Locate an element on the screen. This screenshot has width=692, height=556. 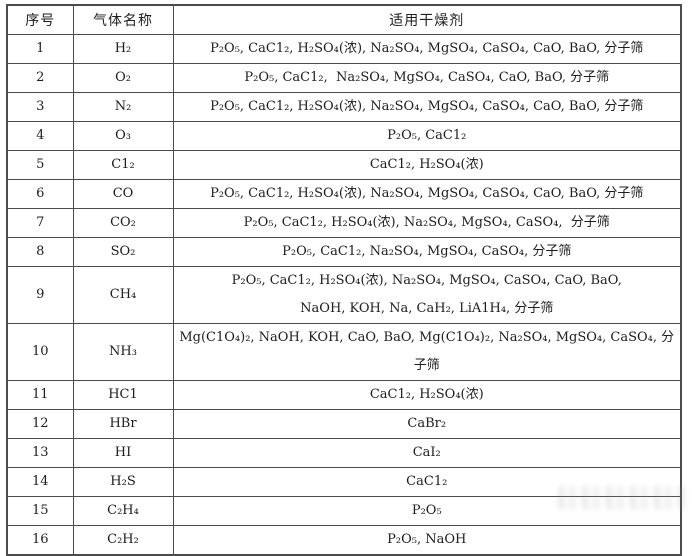
row-index-cell: 14 is located at coordinates (40, 482).